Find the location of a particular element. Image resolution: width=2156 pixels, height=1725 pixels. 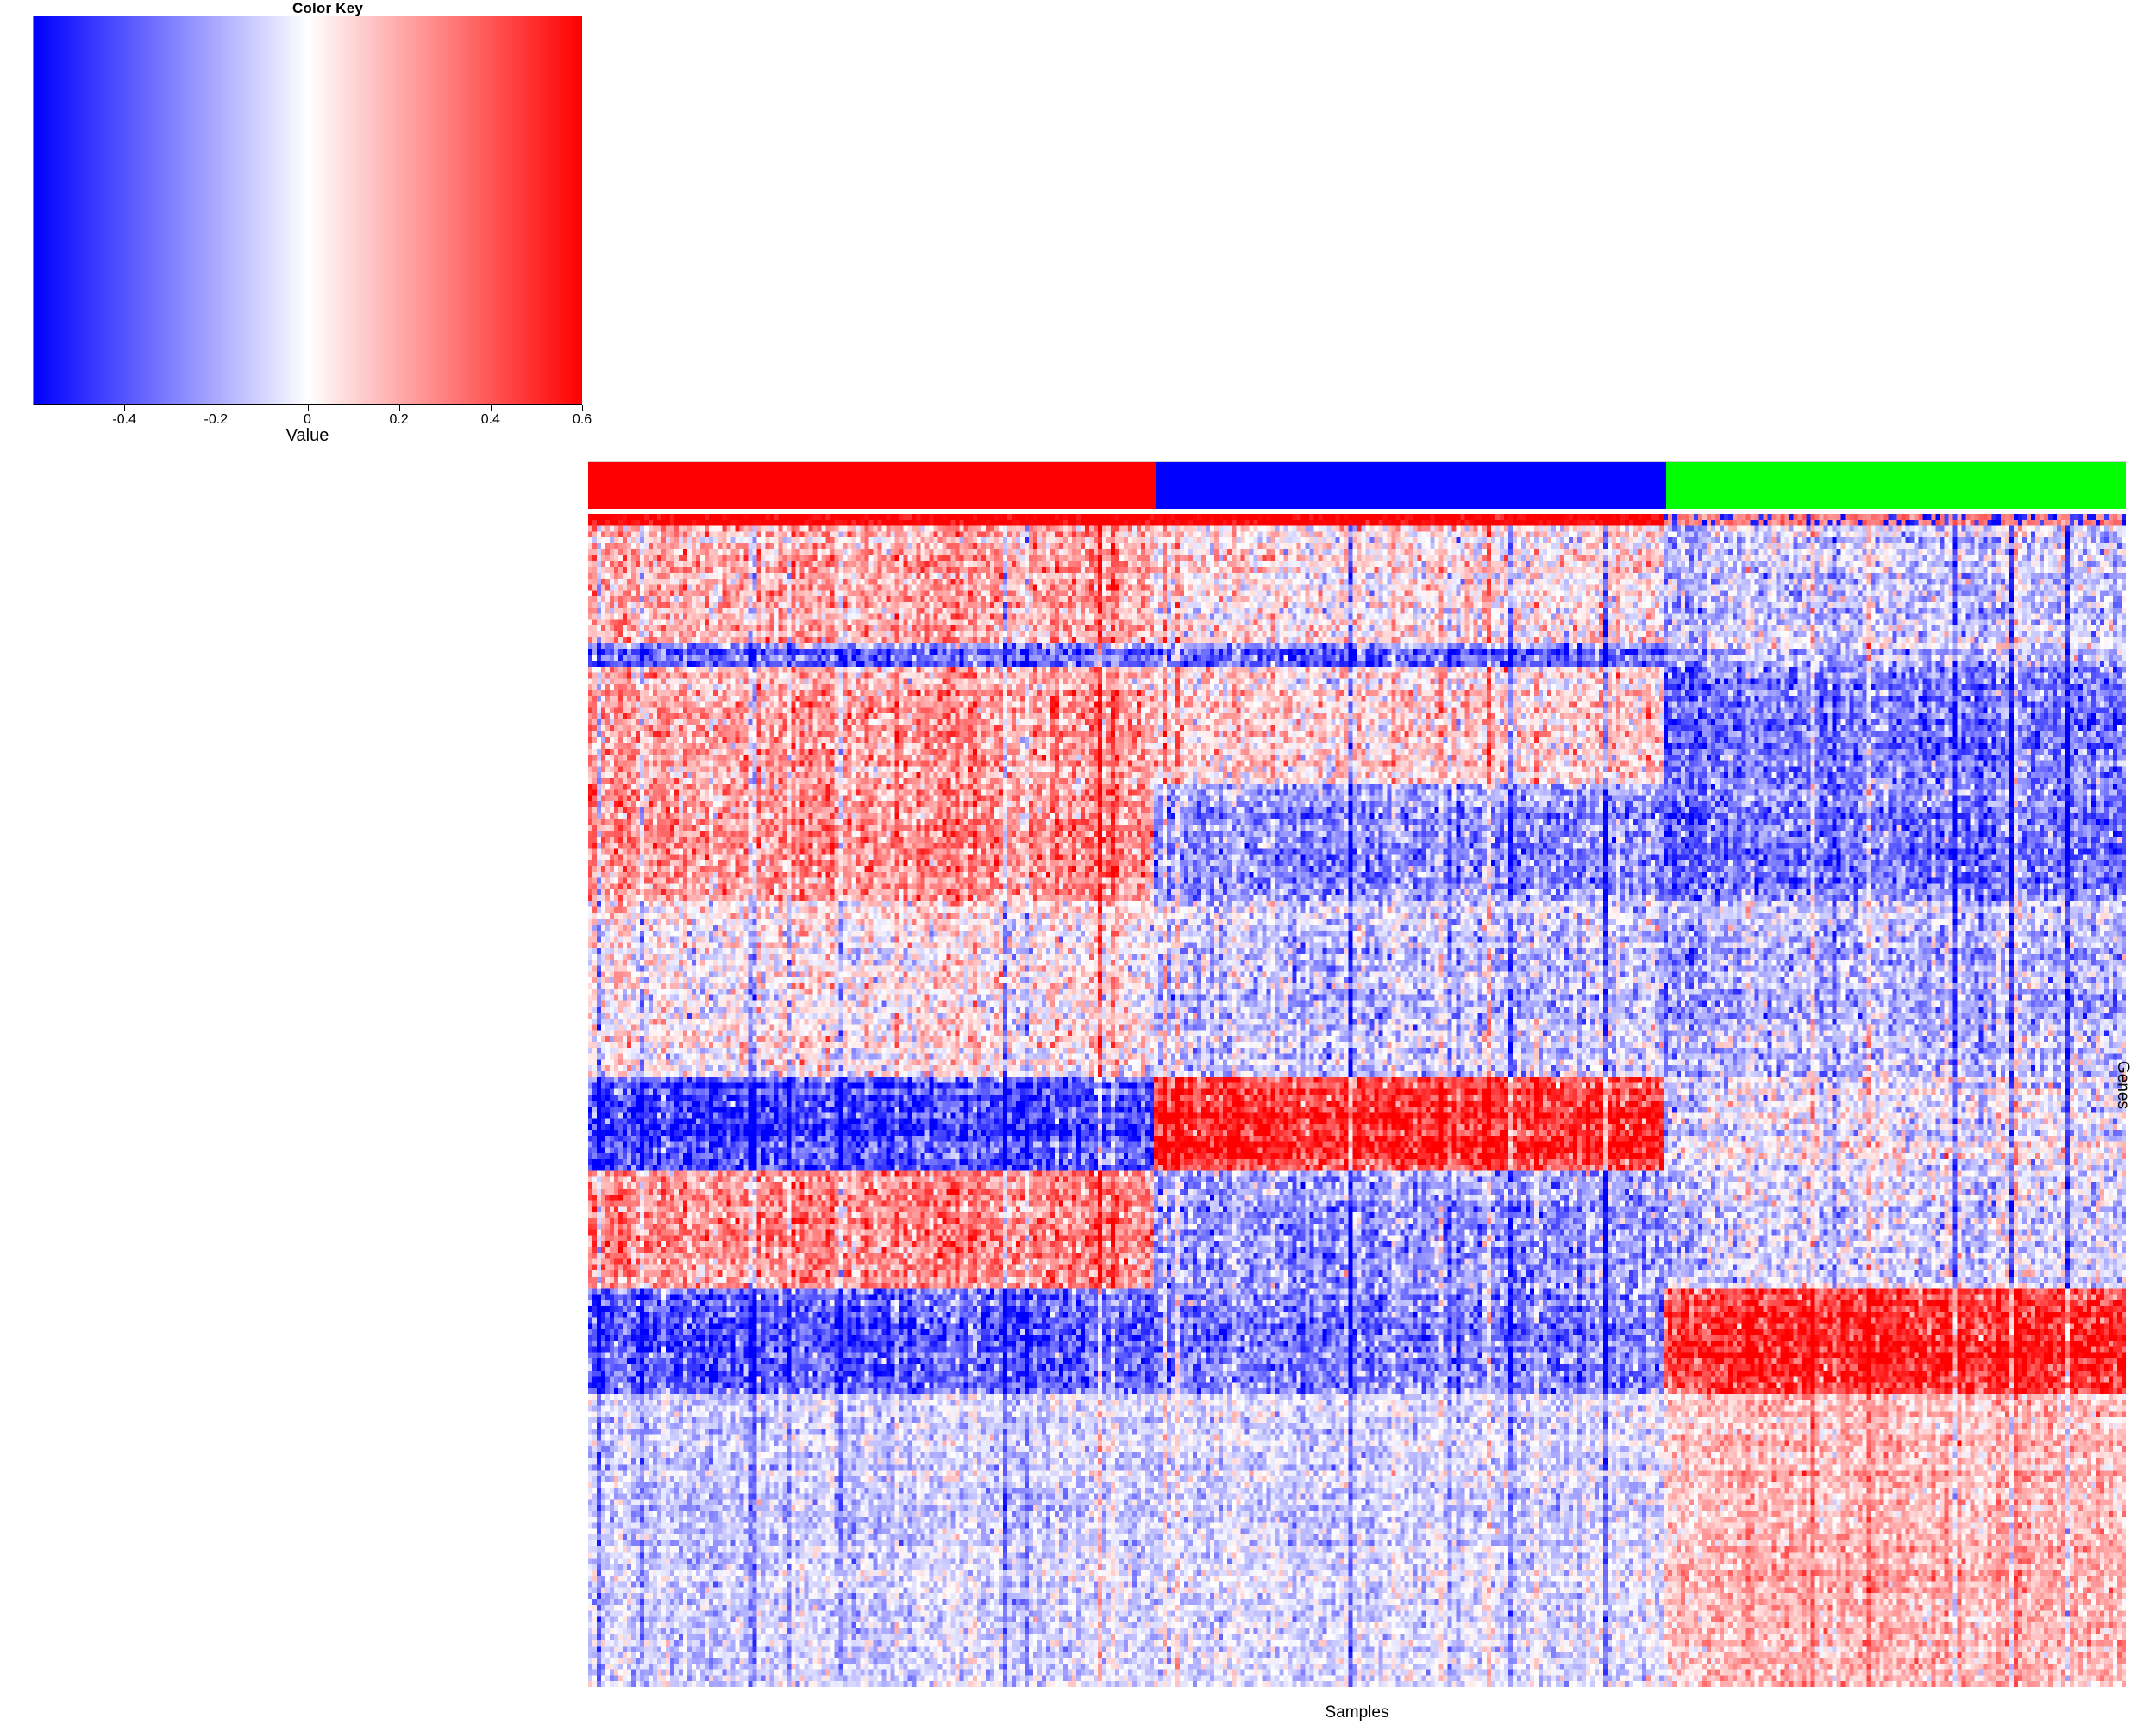

color-key-axis: -0.4 -0.2 0 0.2 0.4 0.6 is located at coordinates (312, 431).